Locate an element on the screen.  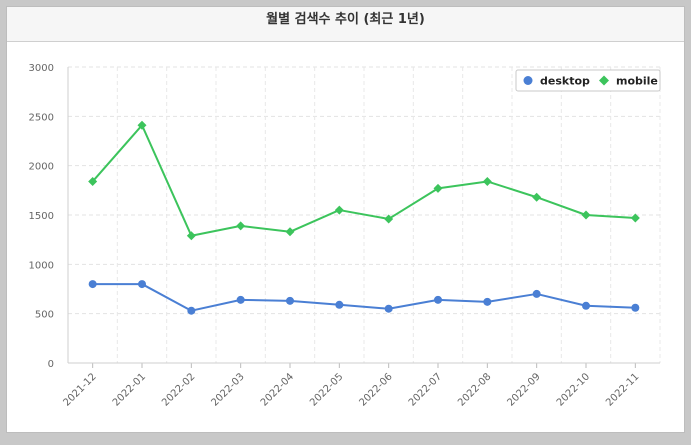
x-tick-label: 2022-01 is located at coordinates (129, 389).